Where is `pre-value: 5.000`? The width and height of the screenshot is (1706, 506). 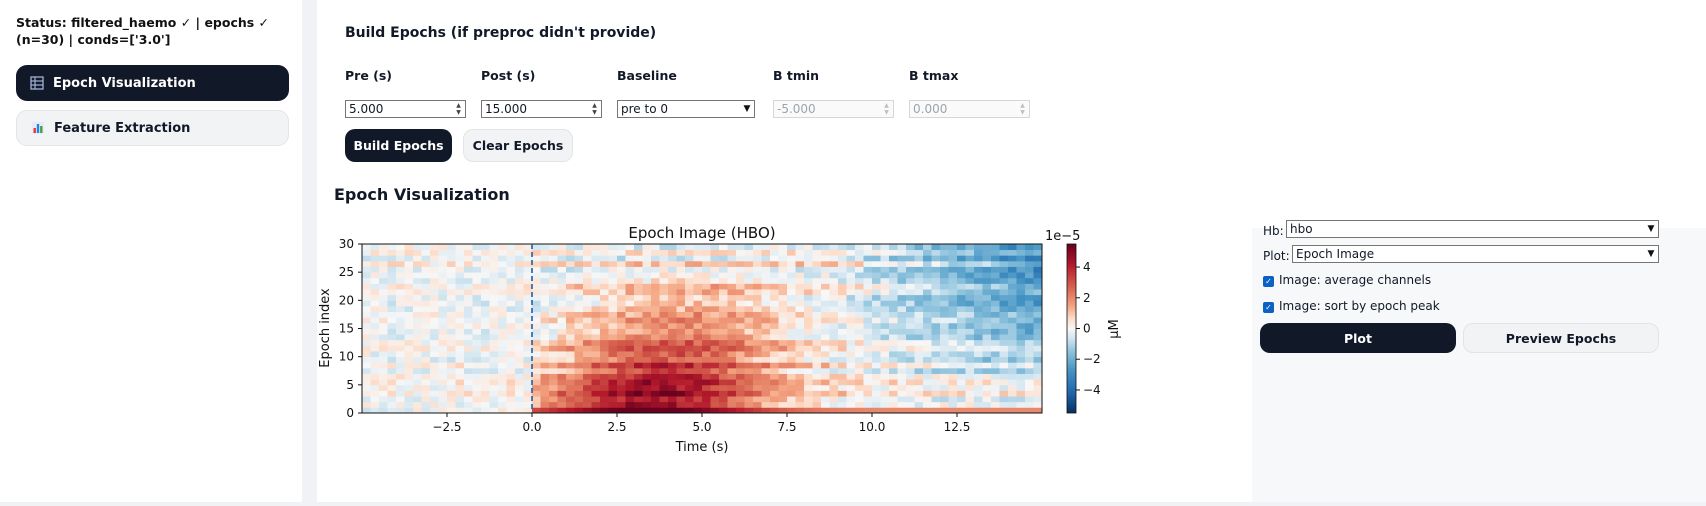
pre-value: 5.000 is located at coordinates (366, 109).